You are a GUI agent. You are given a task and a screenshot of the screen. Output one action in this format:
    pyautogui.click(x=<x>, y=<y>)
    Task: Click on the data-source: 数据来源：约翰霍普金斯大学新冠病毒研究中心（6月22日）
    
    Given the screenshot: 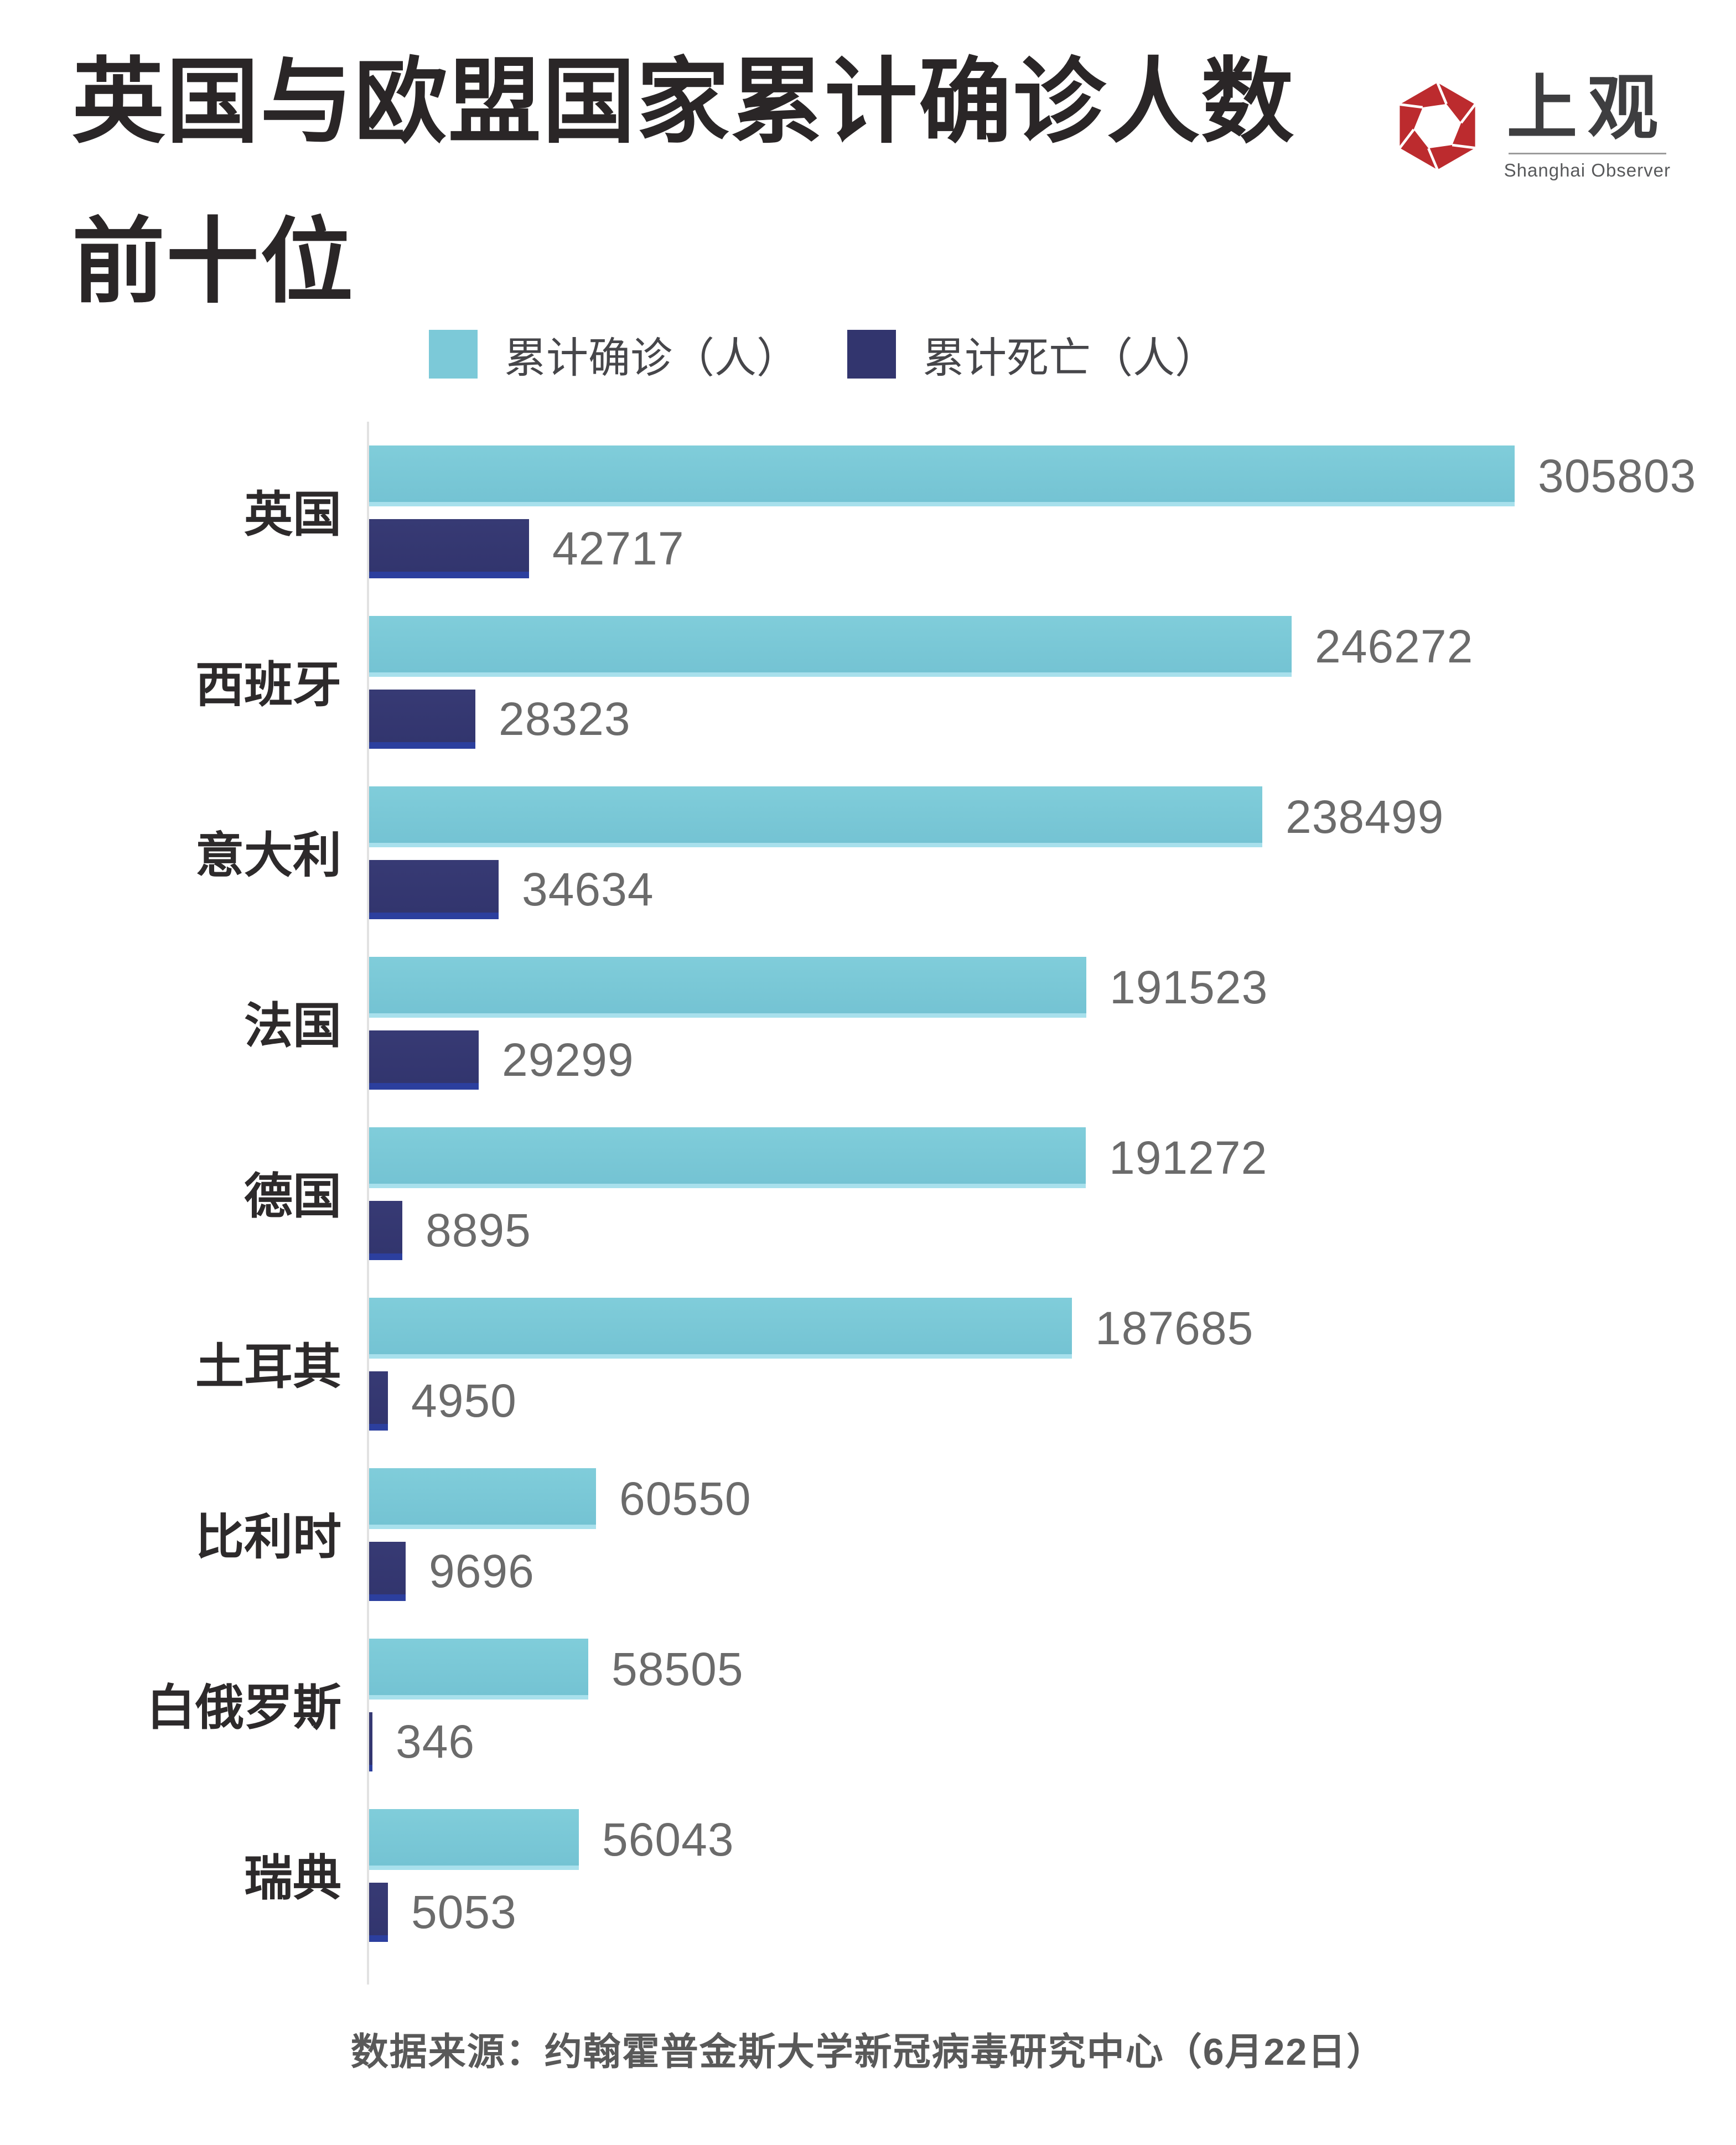 What is the action you would take?
    pyautogui.click(x=868, y=2052)
    